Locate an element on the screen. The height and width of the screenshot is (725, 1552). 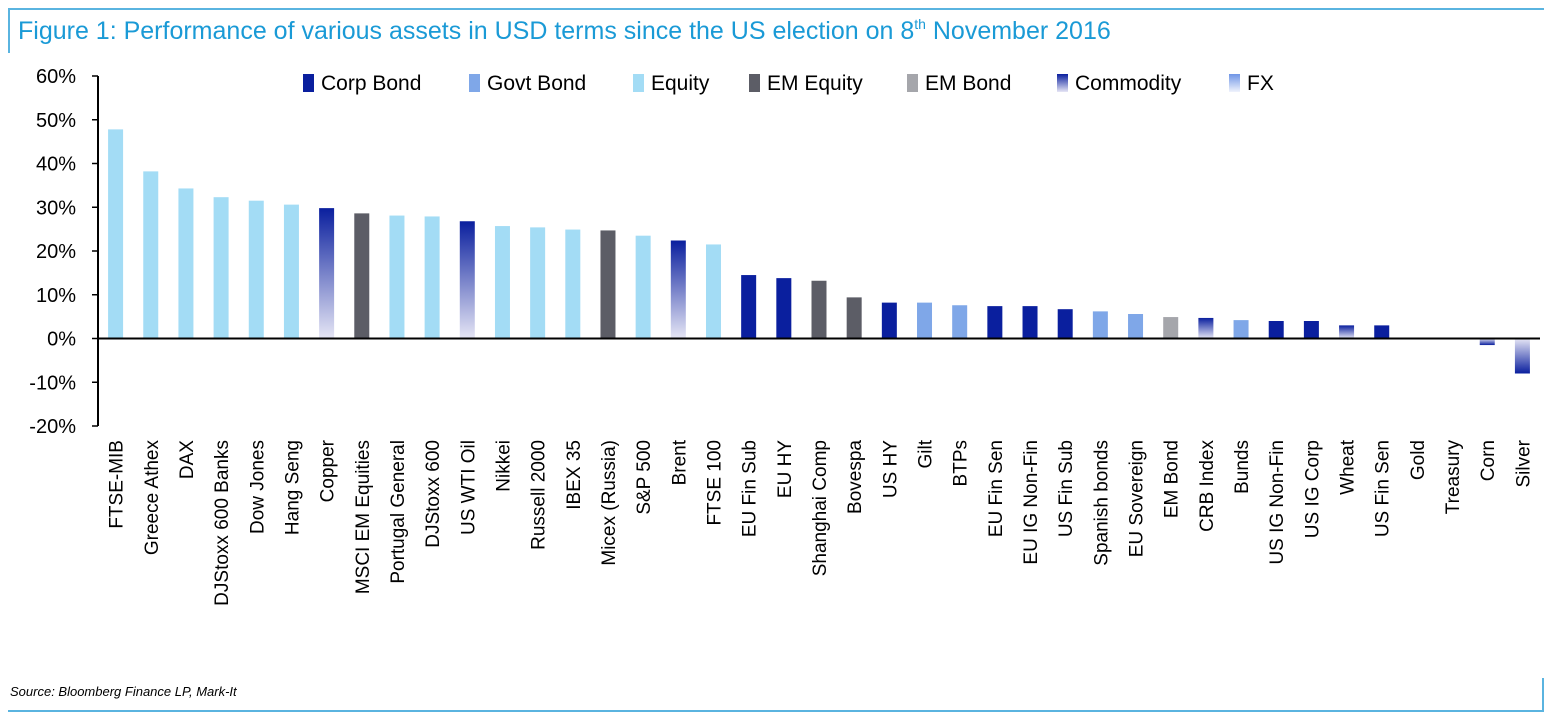
bar-eu-fin-sen is located at coordinates (995, 322).